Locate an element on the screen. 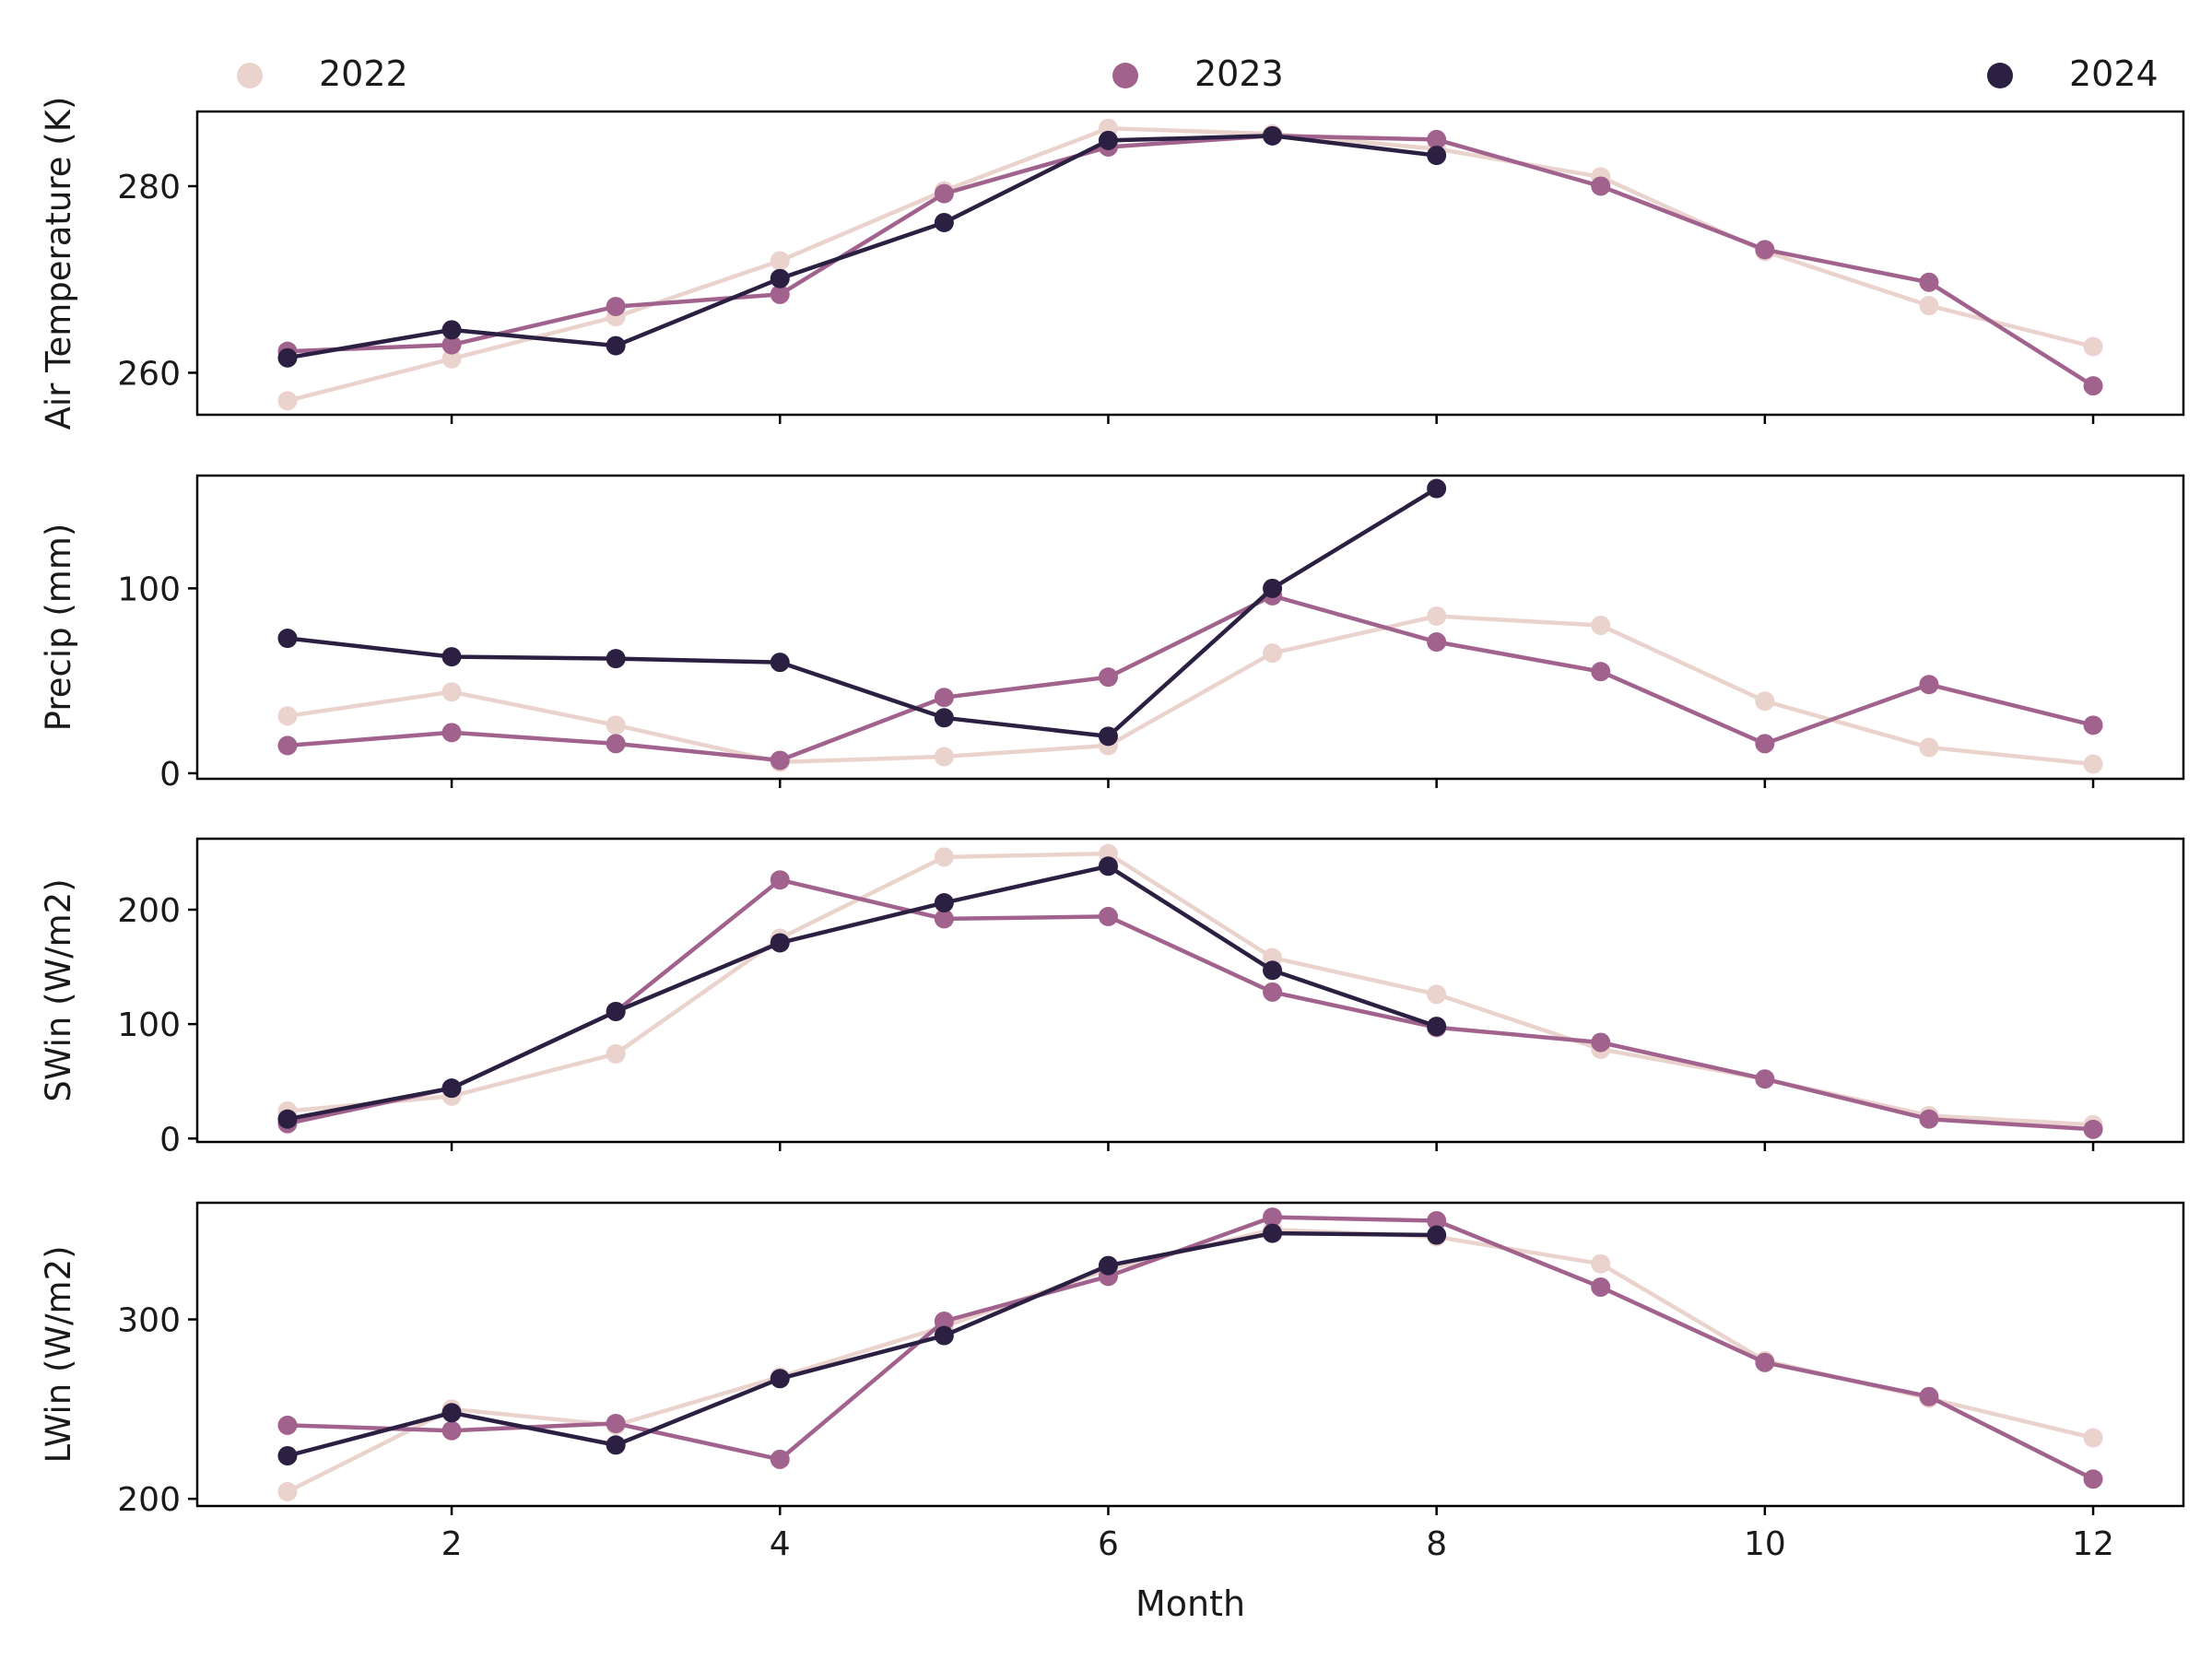 This screenshot has width=2212, height=1659. y-tick-label: 300 is located at coordinates (149, 1321).